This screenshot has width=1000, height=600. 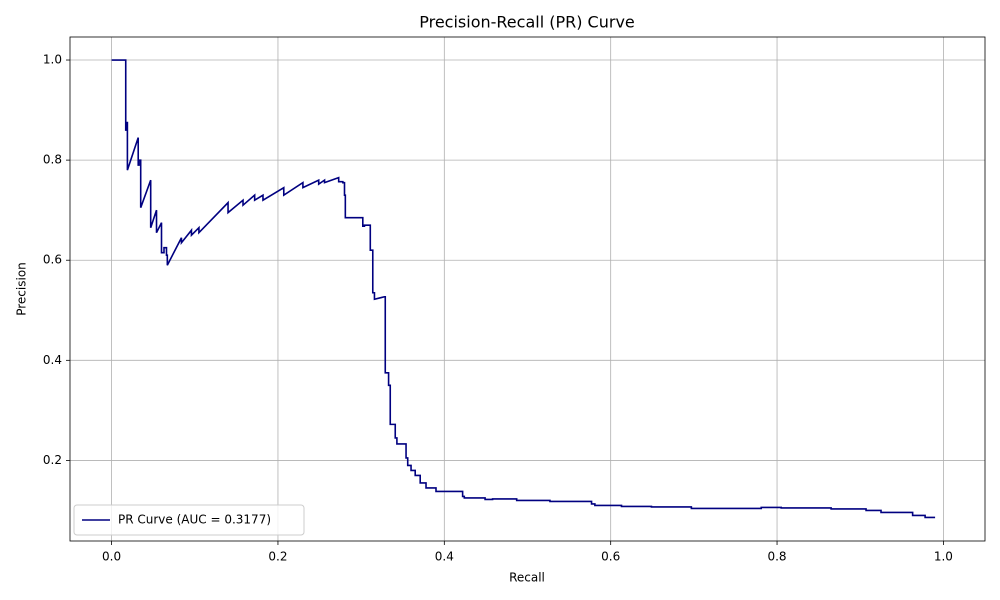 What do you see at coordinates (52, 60) in the screenshot?
I see `y-tick-label: 1.0` at bounding box center [52, 60].